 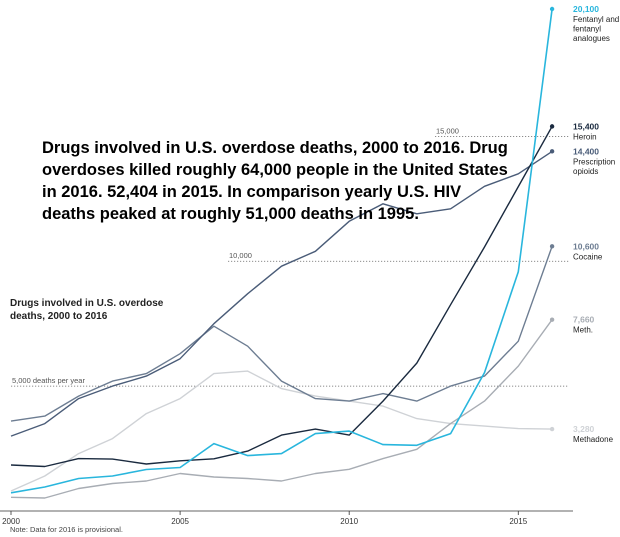 What do you see at coordinates (66, 529) in the screenshot?
I see `chart-note: Note: Data for 2016 is provisional.` at bounding box center [66, 529].